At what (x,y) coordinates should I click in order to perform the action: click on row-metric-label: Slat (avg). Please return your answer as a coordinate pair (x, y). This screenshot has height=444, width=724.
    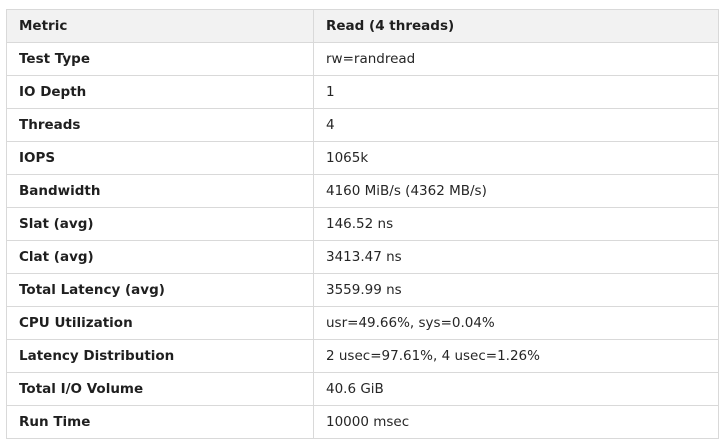
    Looking at the image, I should click on (160, 224).